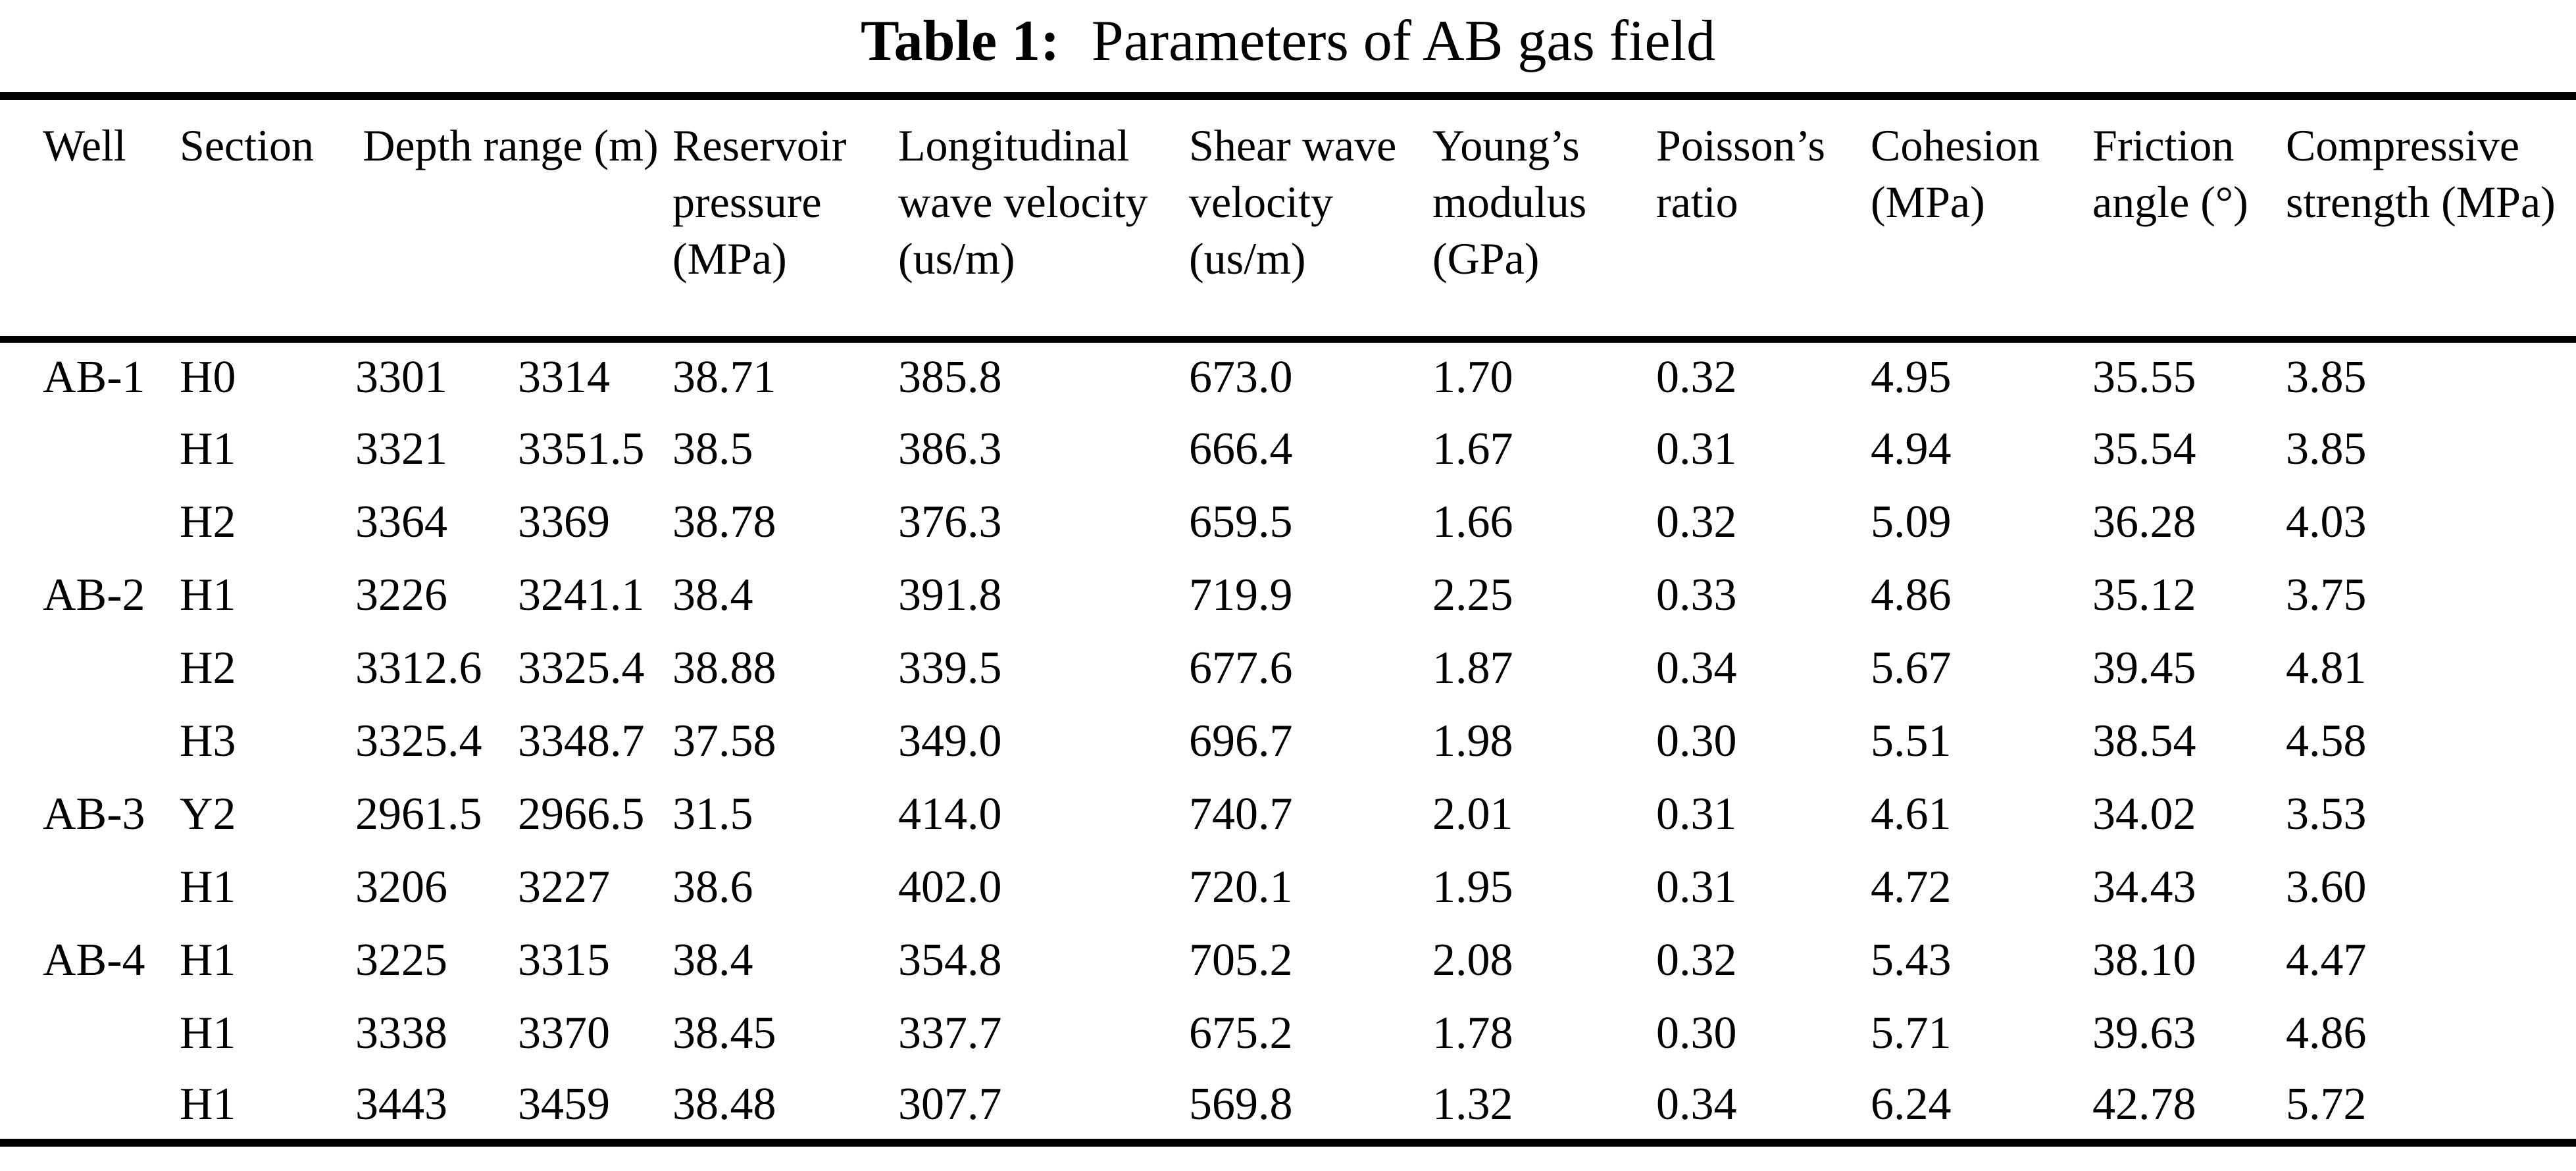 This screenshot has width=2576, height=1171. What do you see at coordinates (2326, 886) in the screenshot?
I see `cell-compressive_strength: 3.60` at bounding box center [2326, 886].